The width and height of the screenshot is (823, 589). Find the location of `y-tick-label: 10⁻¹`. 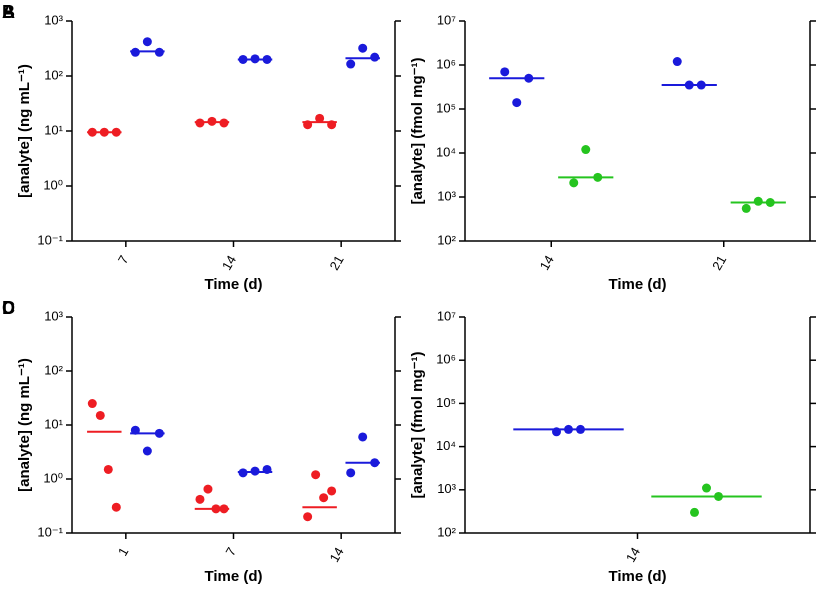

y-tick-label: 10⁻¹ is located at coordinates (50, 531).